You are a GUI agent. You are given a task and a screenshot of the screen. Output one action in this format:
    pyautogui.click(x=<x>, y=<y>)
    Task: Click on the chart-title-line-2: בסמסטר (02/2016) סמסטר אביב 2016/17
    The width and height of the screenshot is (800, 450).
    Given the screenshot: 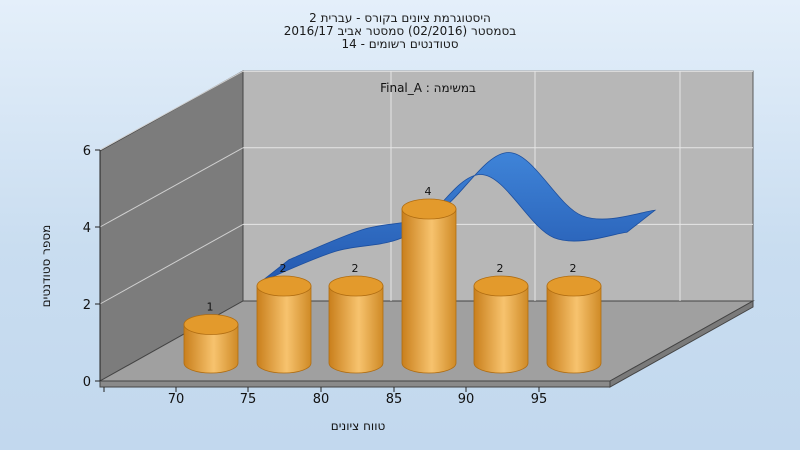 What is the action you would take?
    pyautogui.click(x=400, y=31)
    